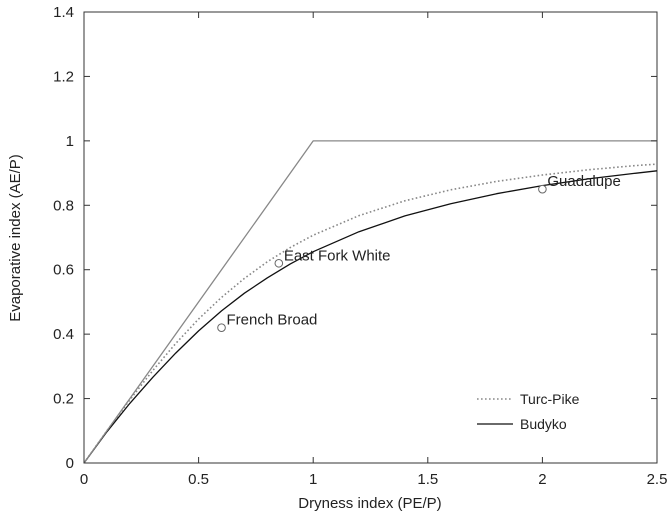 This screenshot has width=670, height=519. I want to click on x-tick-label: 2, so click(542, 479).